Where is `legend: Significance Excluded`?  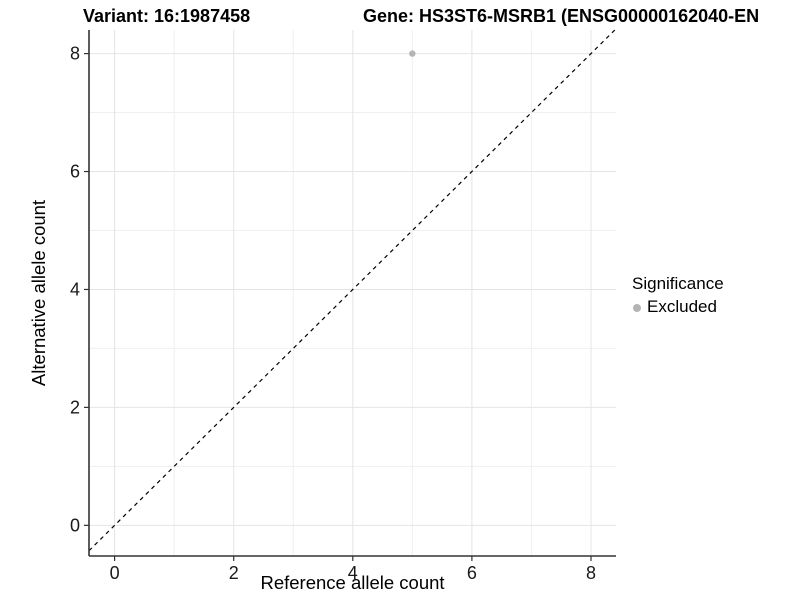 legend: Significance Excluded is located at coordinates (677, 295).